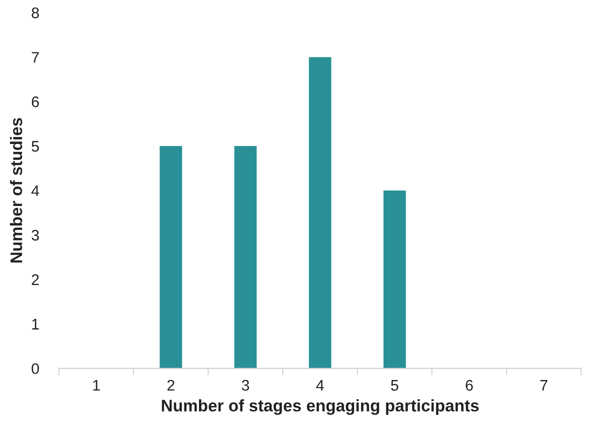 The image size is (590, 421). Describe the element at coordinates (35, 57) in the screenshot. I see `y-tick-label: 7` at that location.